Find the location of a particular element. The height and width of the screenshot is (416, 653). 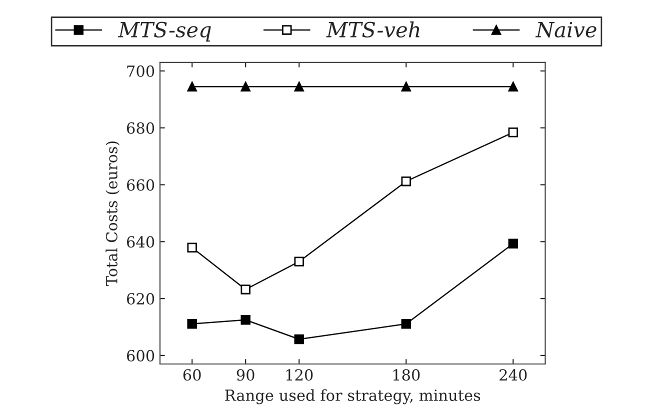

y-tick-label: 640 is located at coordinates (140, 242).